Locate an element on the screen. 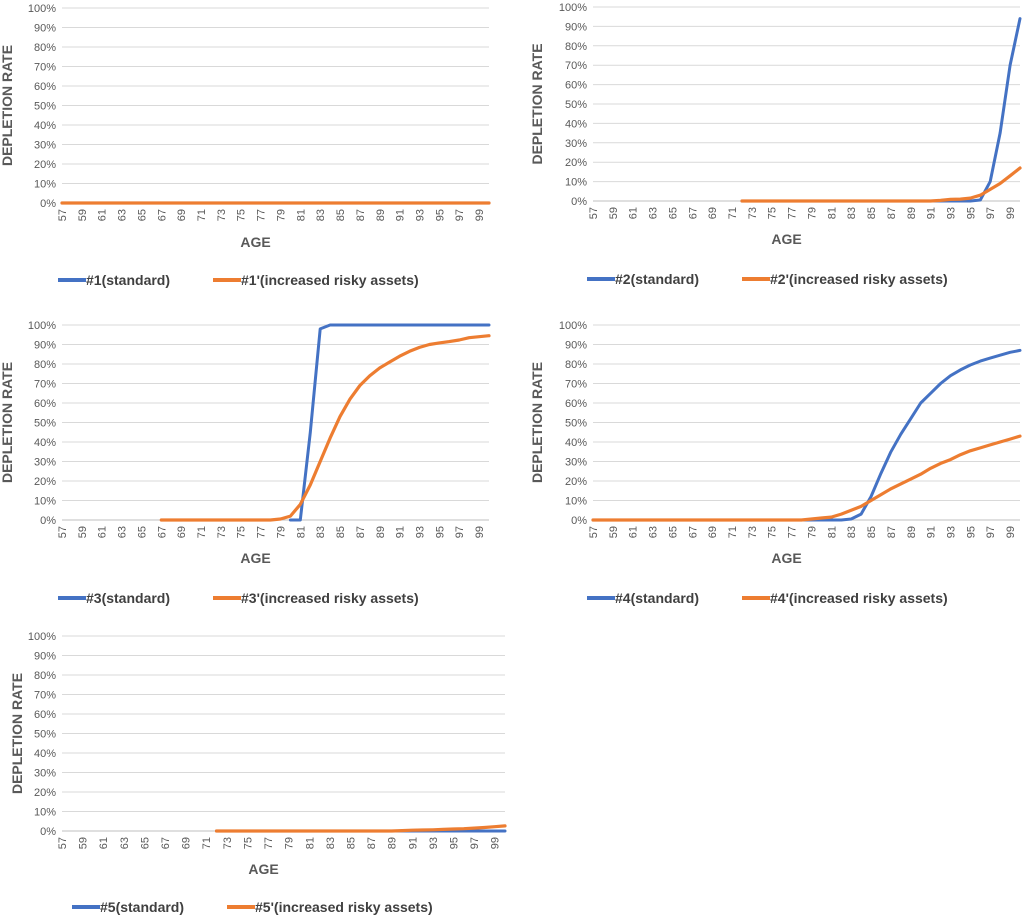 The height and width of the screenshot is (923, 1024). x-tick-label: 97 is located at coordinates (991, 532).